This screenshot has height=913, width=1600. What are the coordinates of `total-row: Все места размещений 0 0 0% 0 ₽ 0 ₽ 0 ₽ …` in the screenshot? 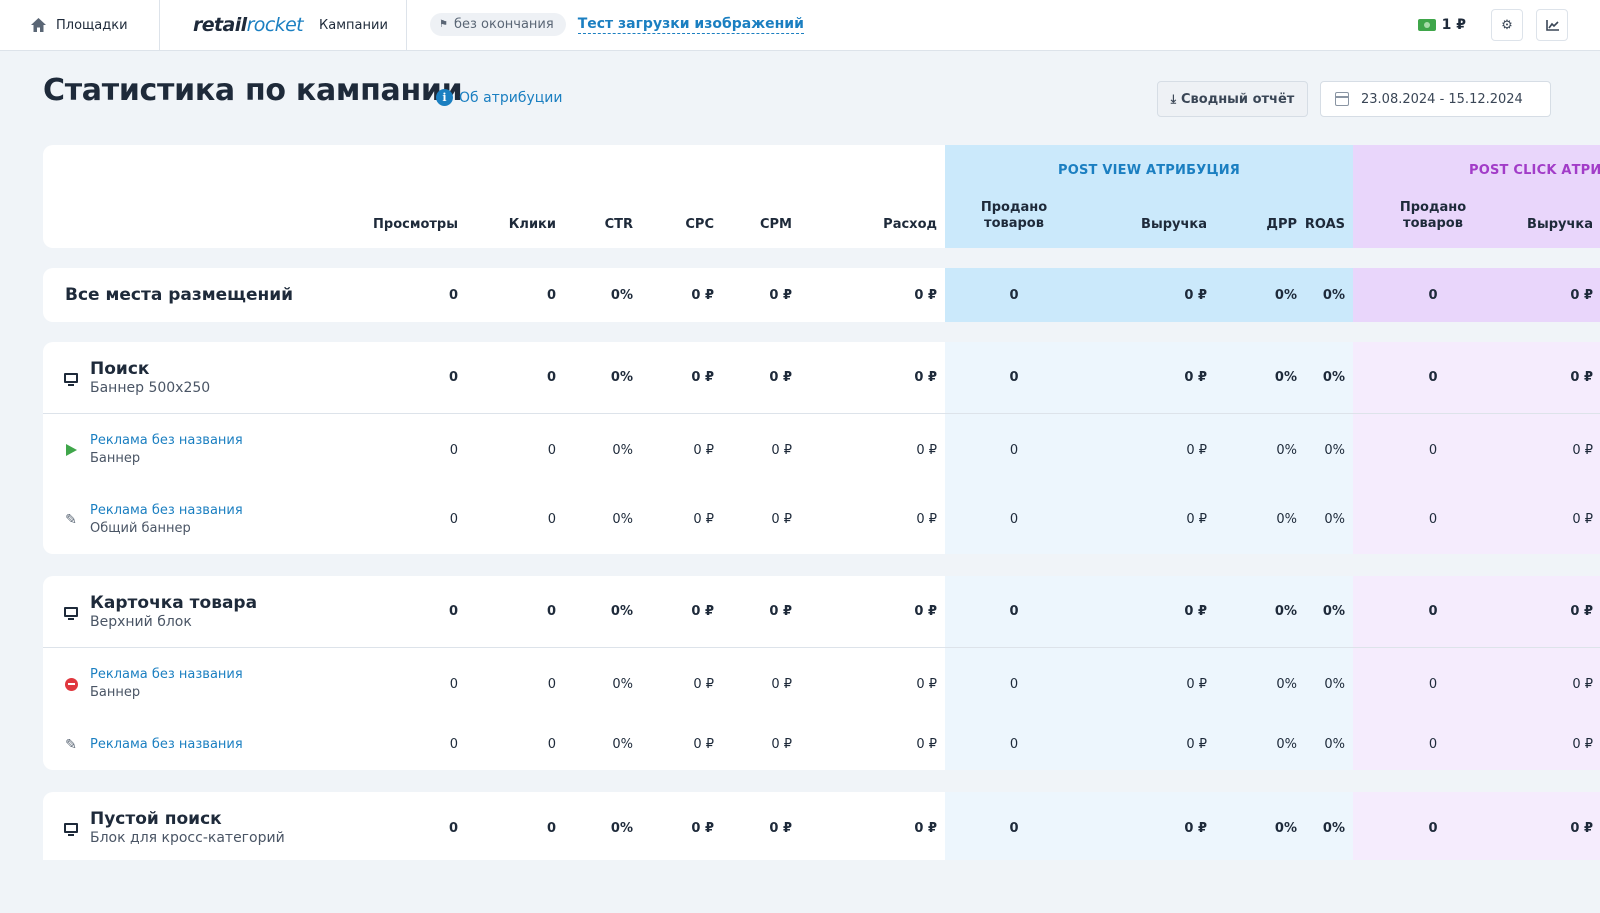 It's located at (821, 295).